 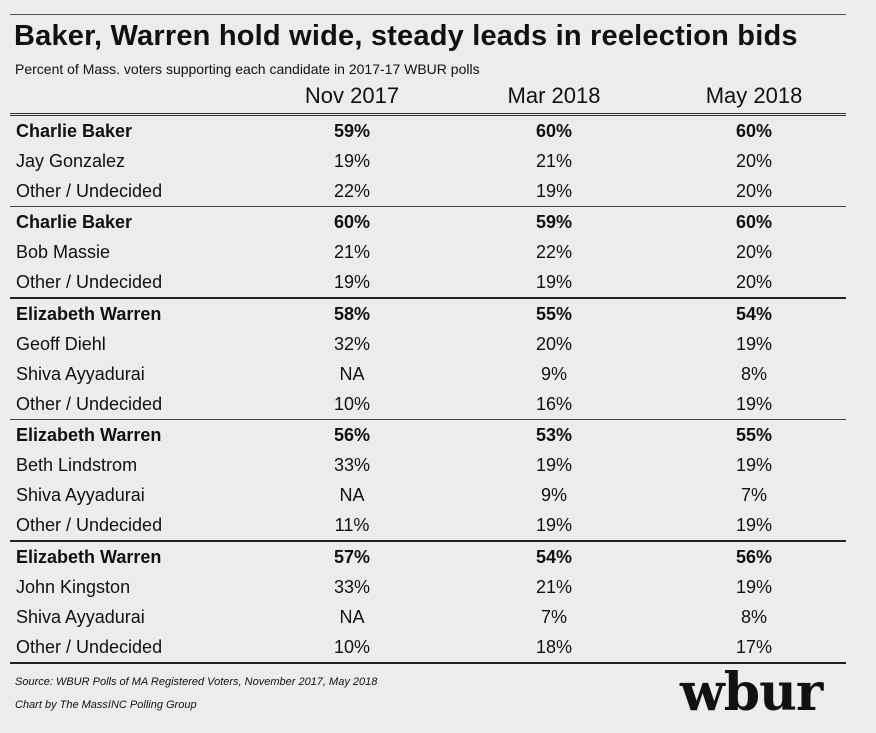 I want to click on wbur-logo: wbur, so click(x=751, y=692).